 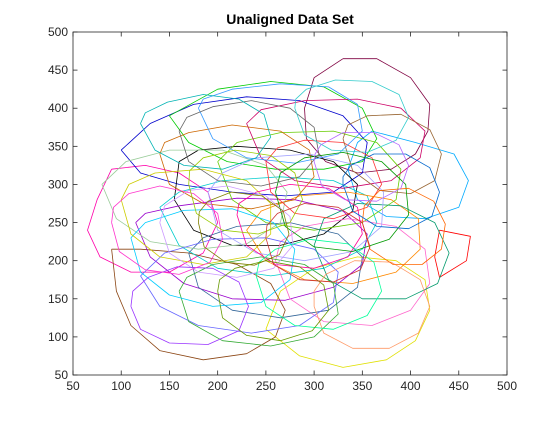 I want to click on y-tick-label: 350, so click(x=58, y=146).